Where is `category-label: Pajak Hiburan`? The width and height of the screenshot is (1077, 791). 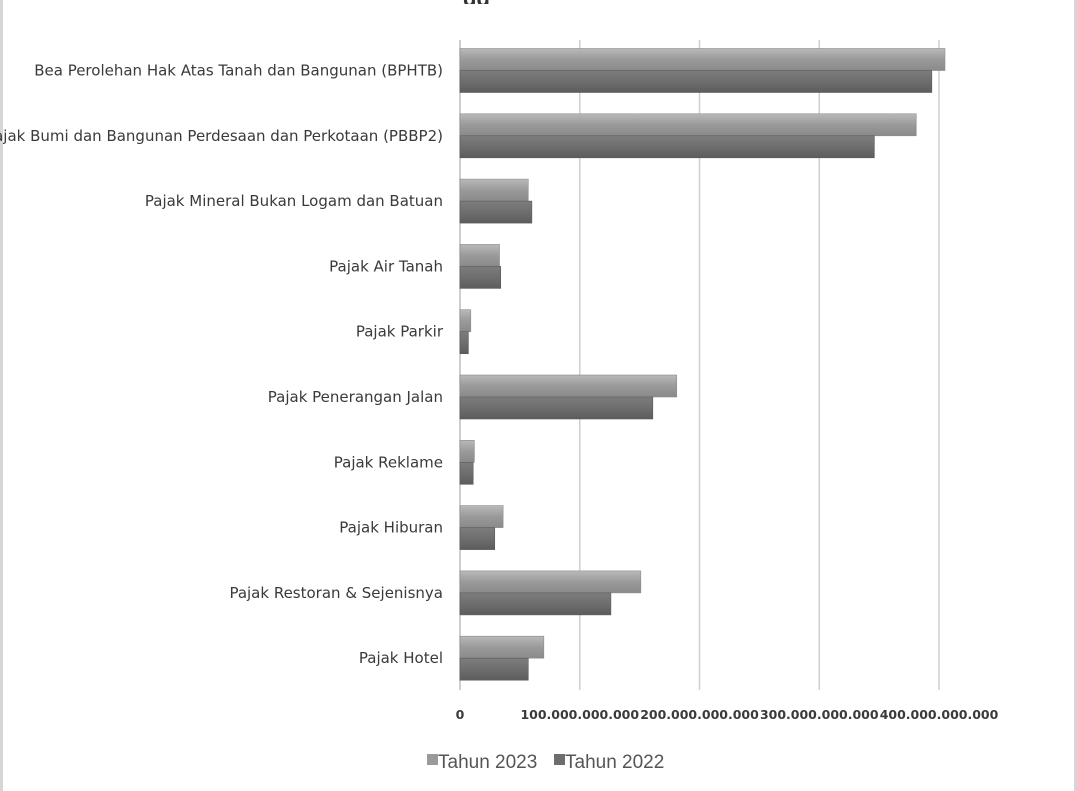
category-label: Pajak Hiburan is located at coordinates (391, 528).